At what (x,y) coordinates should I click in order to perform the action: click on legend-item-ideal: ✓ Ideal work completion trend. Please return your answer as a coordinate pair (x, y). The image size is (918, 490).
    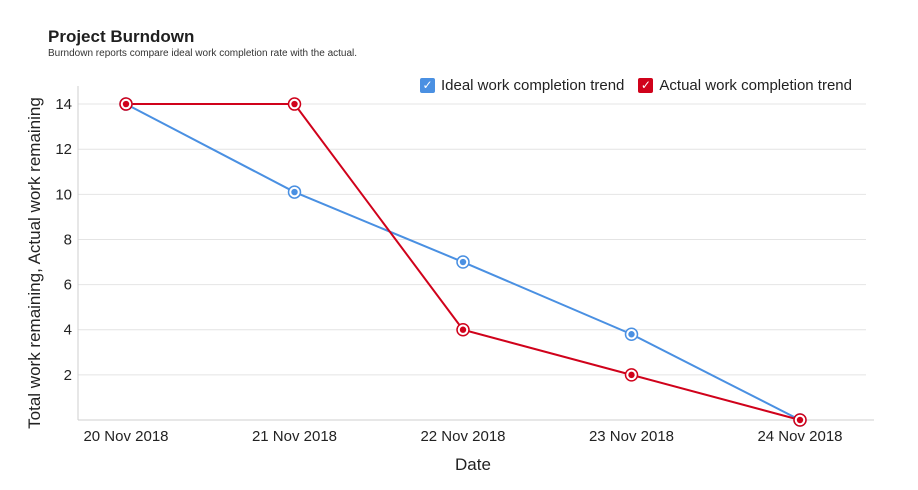
    Looking at the image, I should click on (522, 85).